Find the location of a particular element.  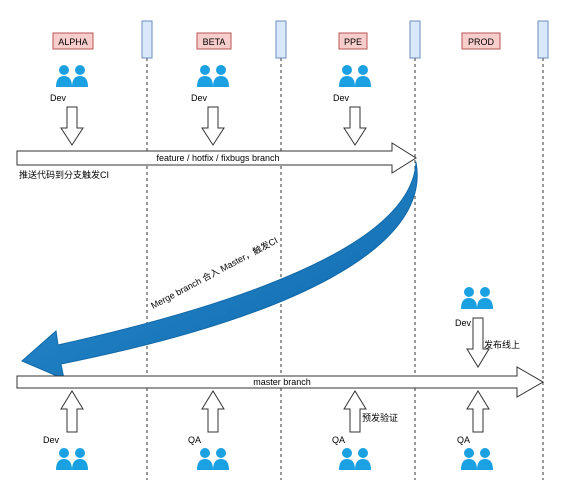

ppe-verify-note: 预发验证 is located at coordinates (380, 417).